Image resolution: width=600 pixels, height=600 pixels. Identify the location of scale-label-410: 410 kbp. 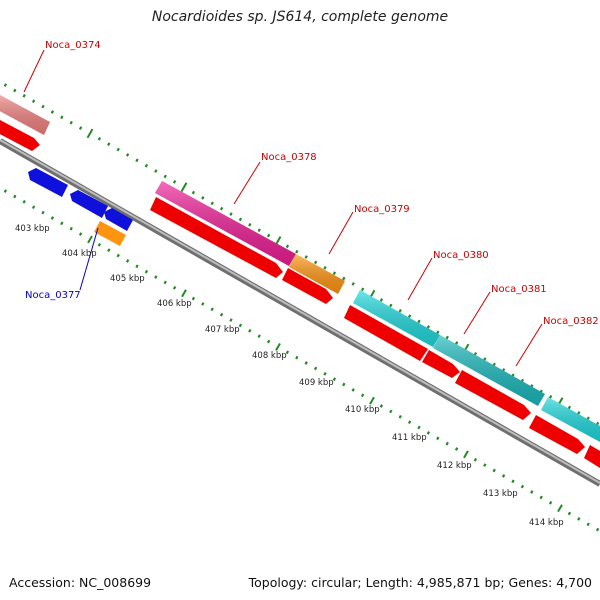
(362, 410).